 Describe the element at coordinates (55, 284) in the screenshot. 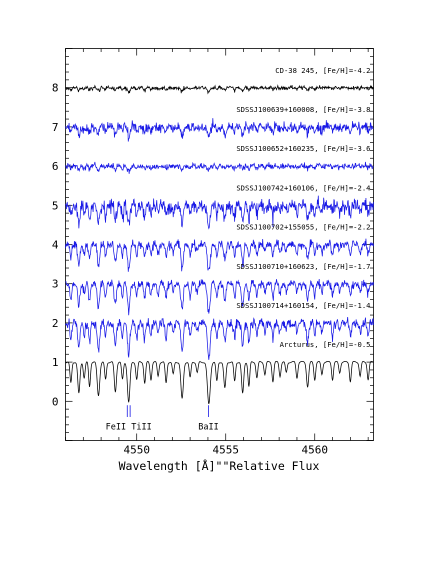

I see `y-tick-label: 3` at that location.